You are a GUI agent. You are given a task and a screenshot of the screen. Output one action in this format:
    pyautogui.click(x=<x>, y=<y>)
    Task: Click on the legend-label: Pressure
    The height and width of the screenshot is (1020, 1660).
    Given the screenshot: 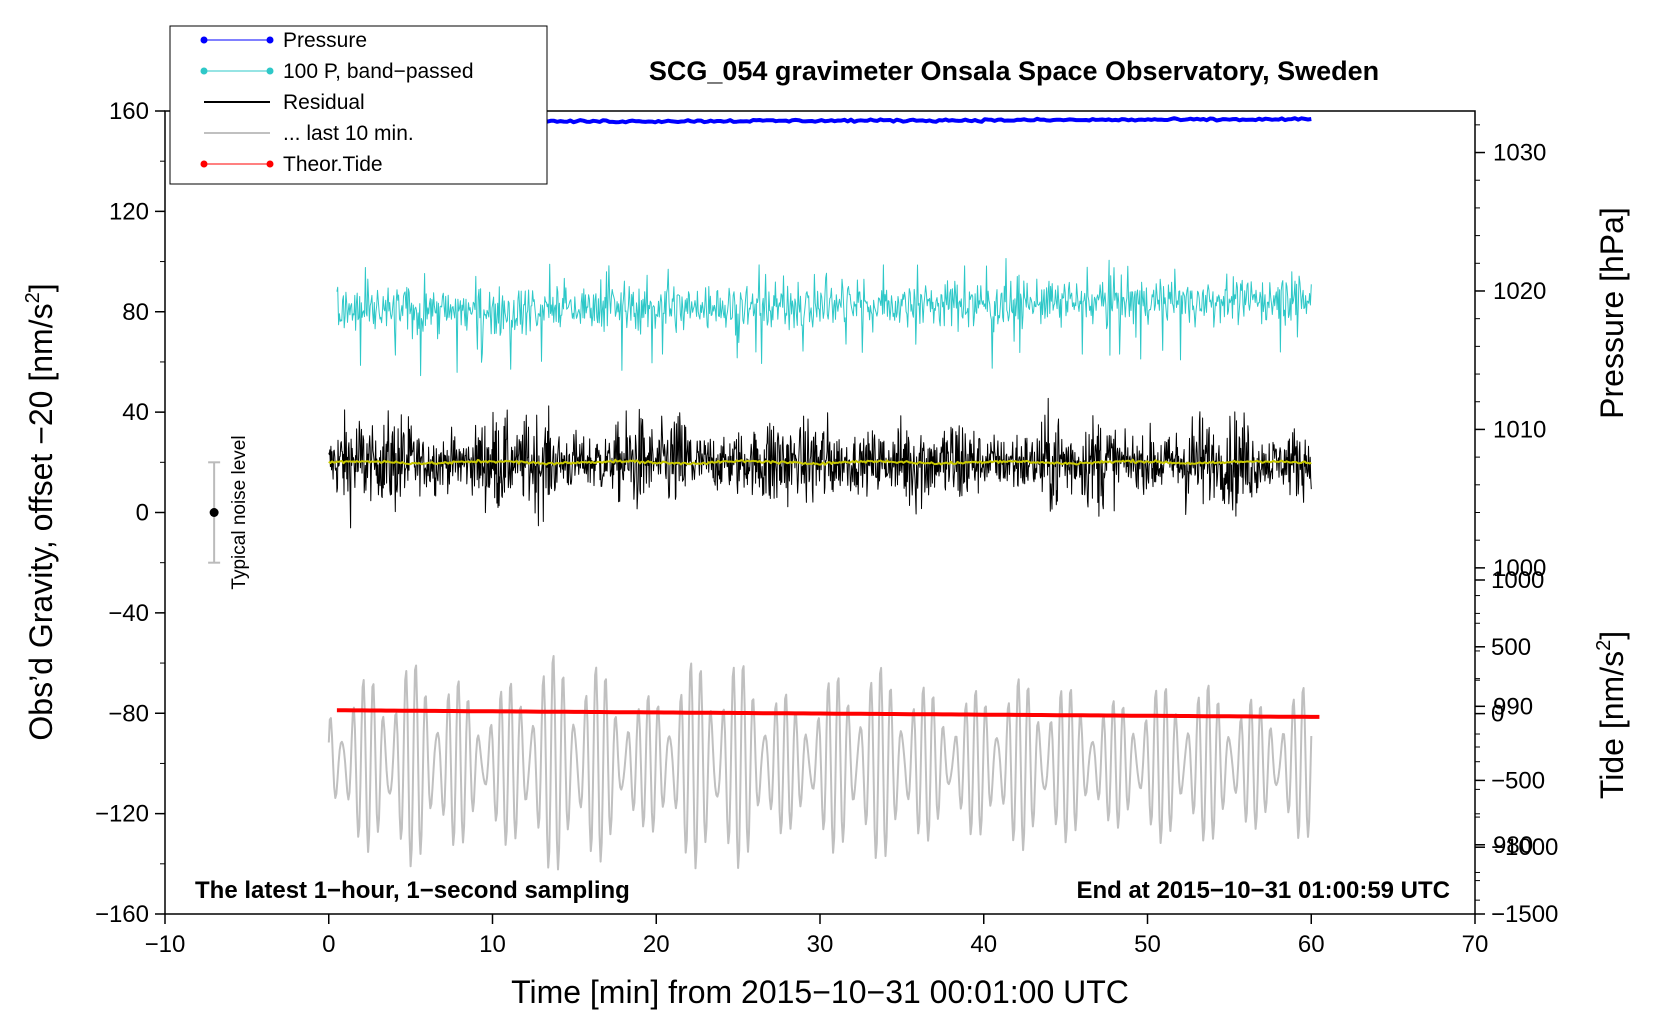 What is the action you would take?
    pyautogui.click(x=325, y=40)
    